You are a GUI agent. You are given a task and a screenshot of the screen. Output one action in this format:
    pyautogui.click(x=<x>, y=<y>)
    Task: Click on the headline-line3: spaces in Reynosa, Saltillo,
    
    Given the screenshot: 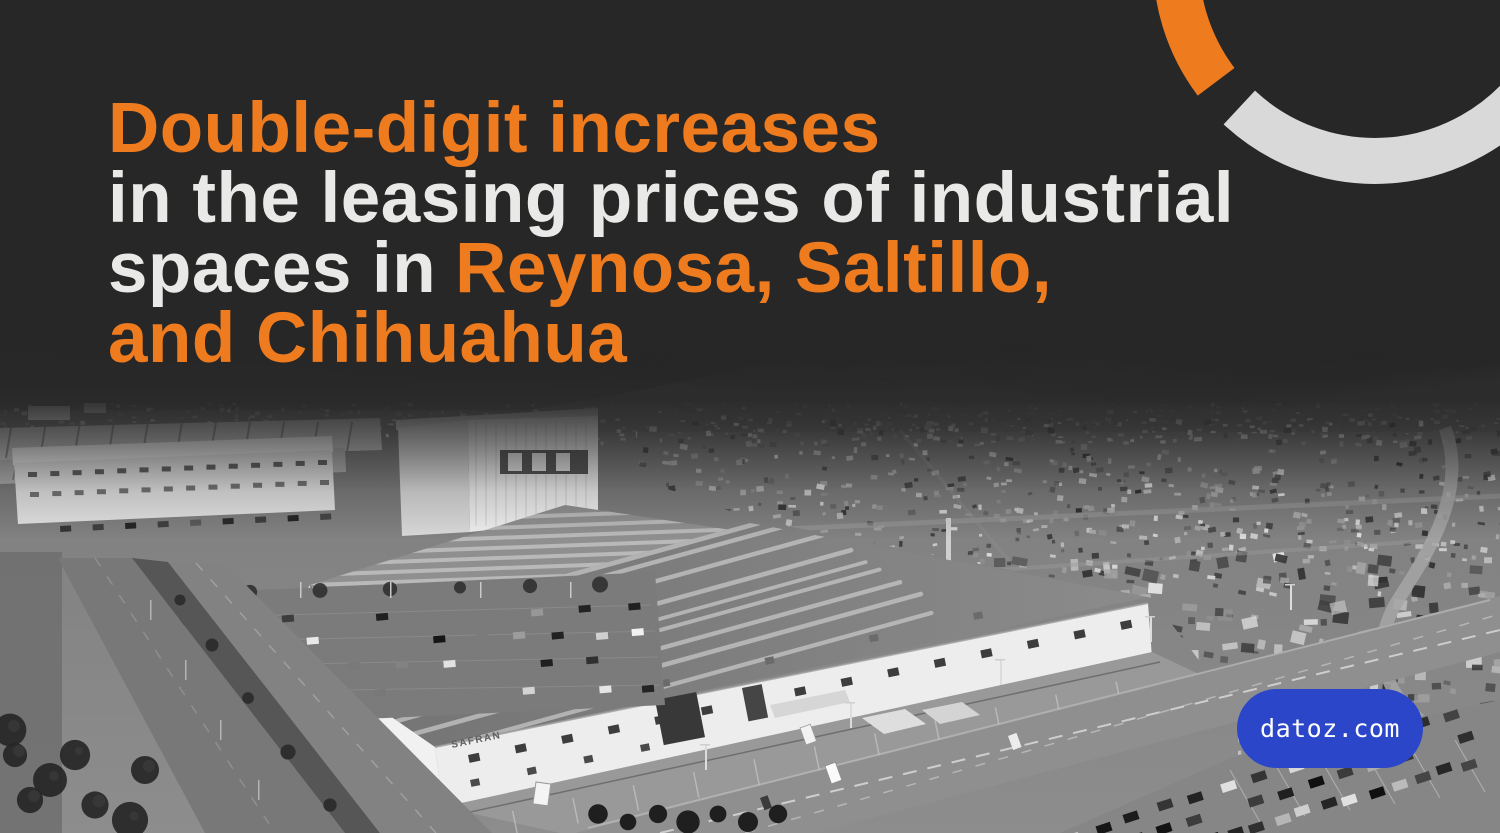 What is the action you would take?
    pyautogui.click(x=671, y=268)
    